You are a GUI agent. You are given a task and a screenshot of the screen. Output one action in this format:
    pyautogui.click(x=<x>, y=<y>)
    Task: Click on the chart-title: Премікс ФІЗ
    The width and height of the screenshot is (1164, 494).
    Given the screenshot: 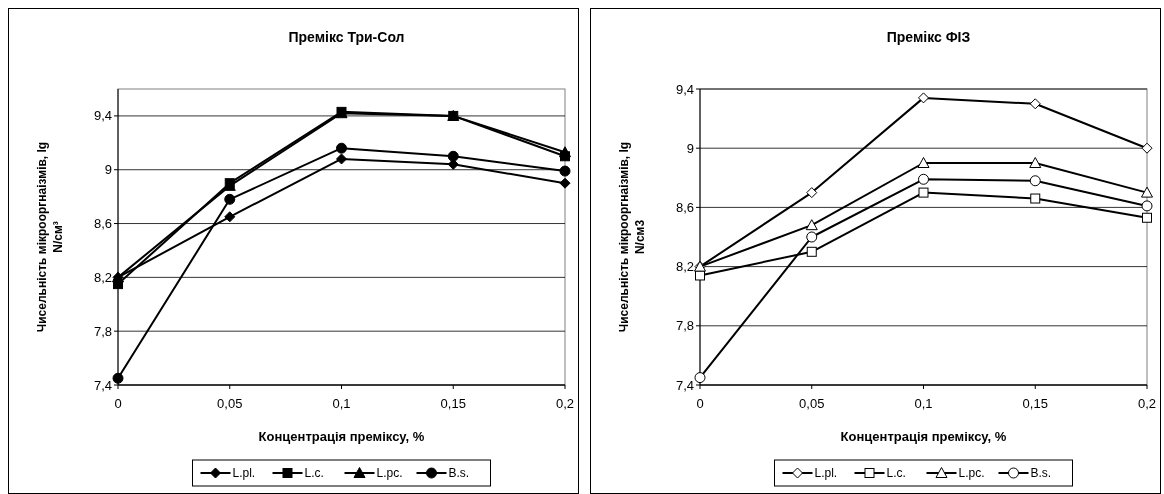 What is the action you would take?
    pyautogui.click(x=928, y=37)
    